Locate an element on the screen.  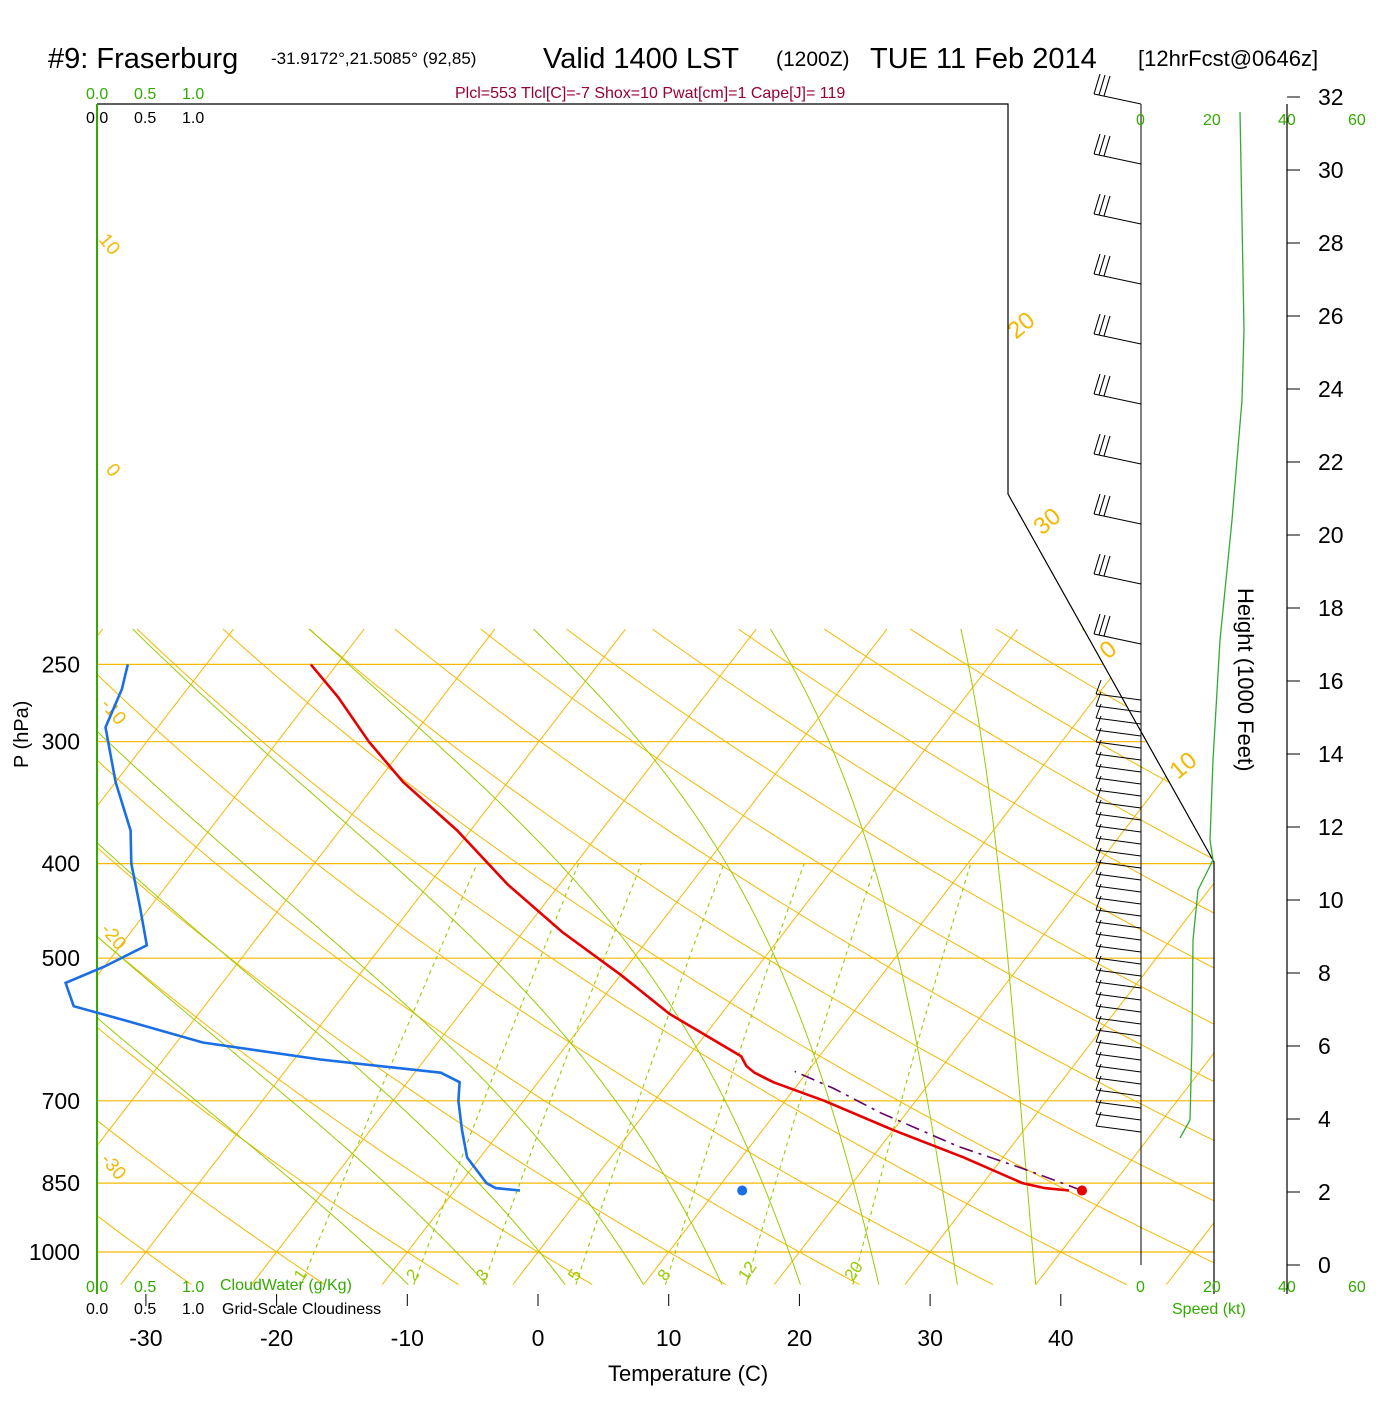
speed-top-60: 60 is located at coordinates (1357, 120).